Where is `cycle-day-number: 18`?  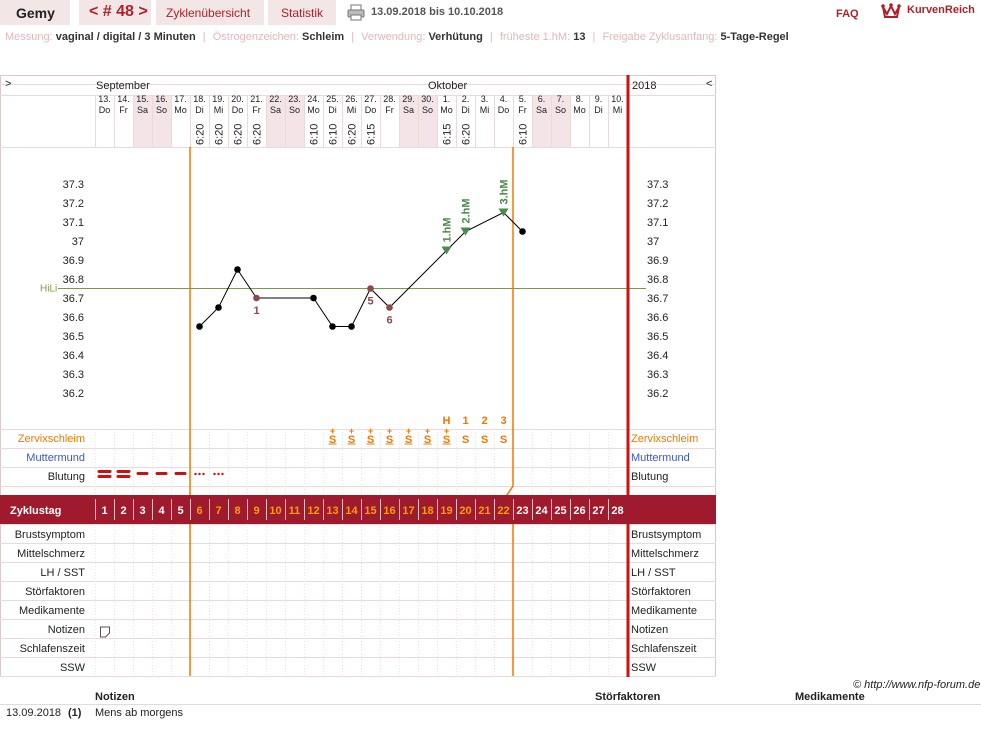 cycle-day-number: 18 is located at coordinates (427, 511).